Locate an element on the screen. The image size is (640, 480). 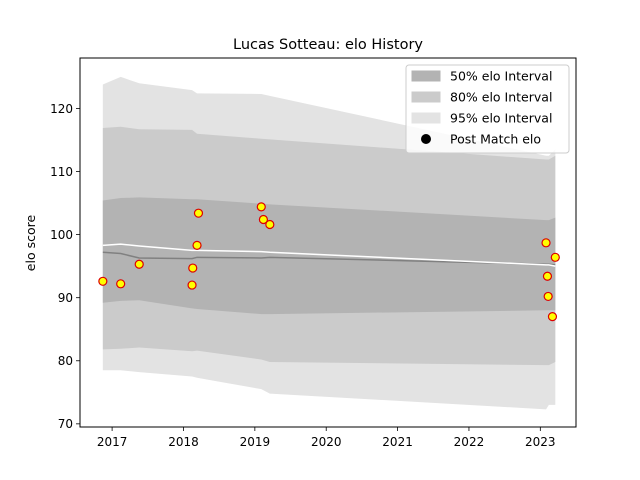
x-tick-label: 2019 is located at coordinates (255, 442).